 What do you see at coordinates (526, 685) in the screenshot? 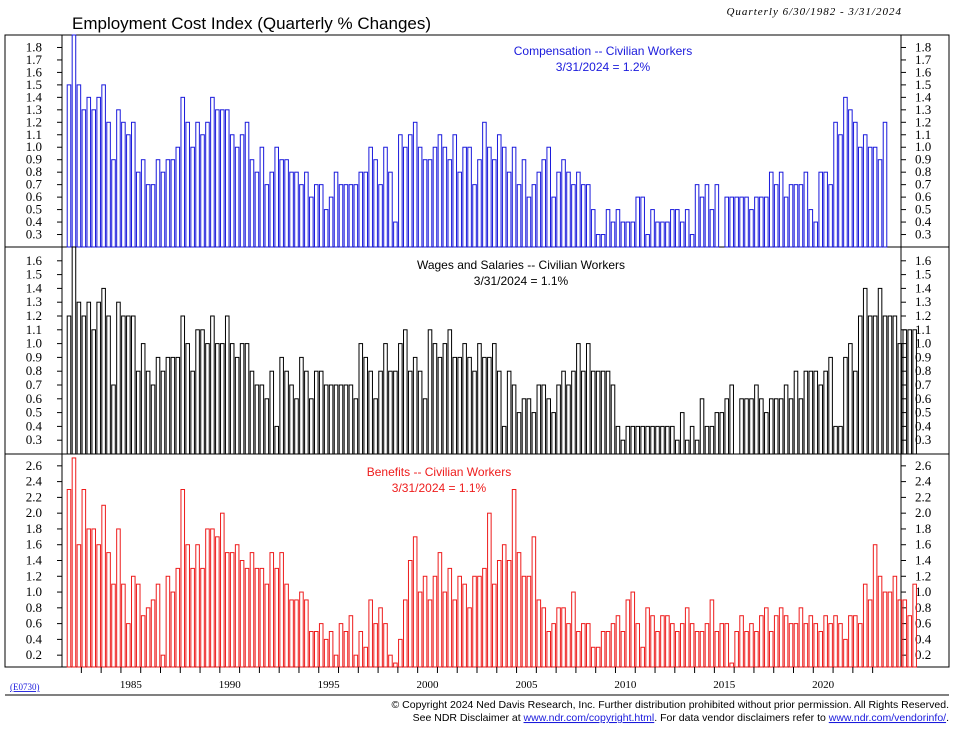
I see `x-tick-label: 2005` at bounding box center [526, 685].